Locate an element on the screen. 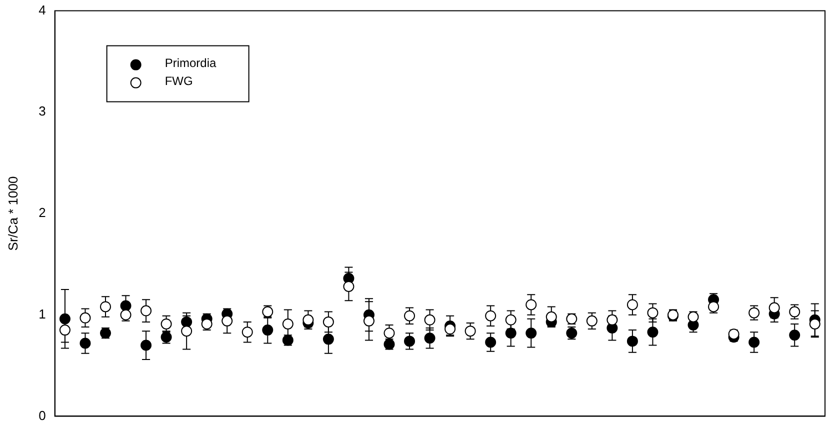 This screenshot has height=427, width=837. y-tick-label: 4 is located at coordinates (42, 10).